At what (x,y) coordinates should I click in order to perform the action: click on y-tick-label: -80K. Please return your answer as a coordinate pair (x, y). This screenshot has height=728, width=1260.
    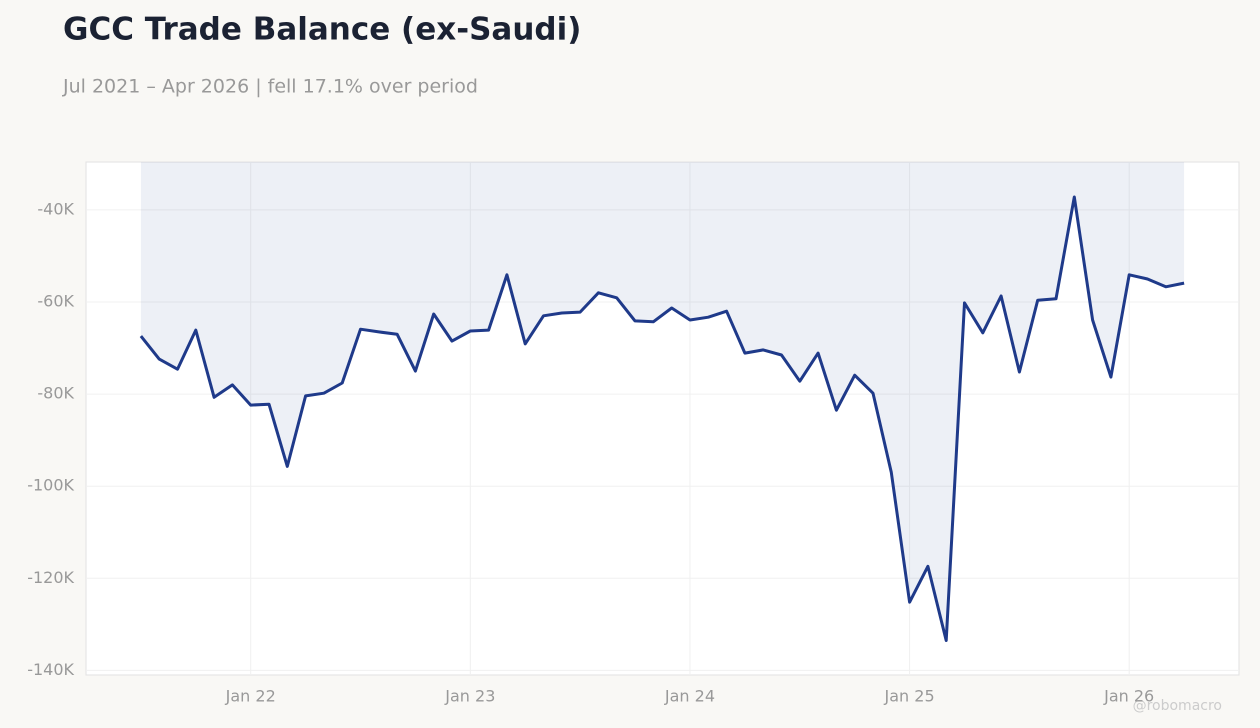
    Looking at the image, I should click on (55, 393).